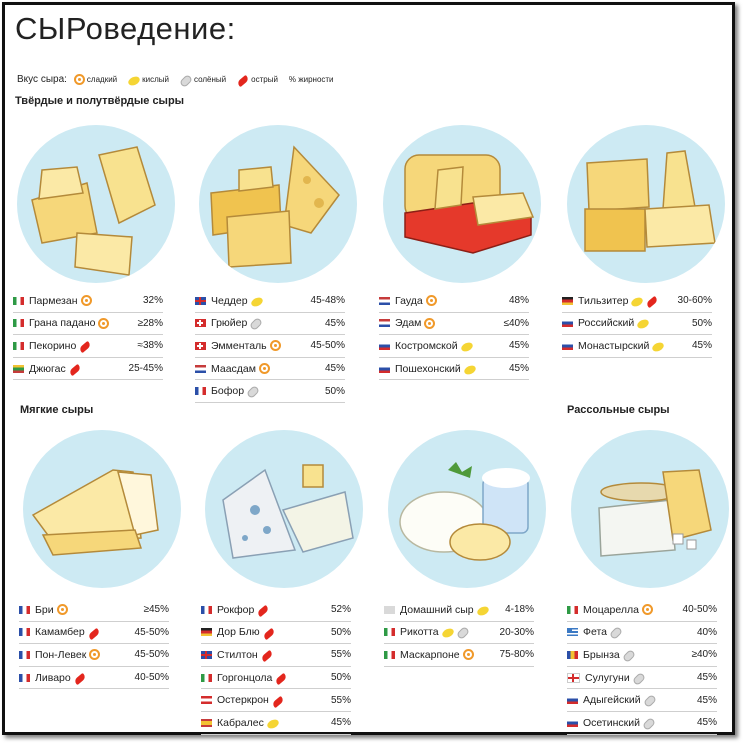  What do you see at coordinates (706, 632) in the screenshot?
I see `fat-percent: 40%` at bounding box center [706, 632].